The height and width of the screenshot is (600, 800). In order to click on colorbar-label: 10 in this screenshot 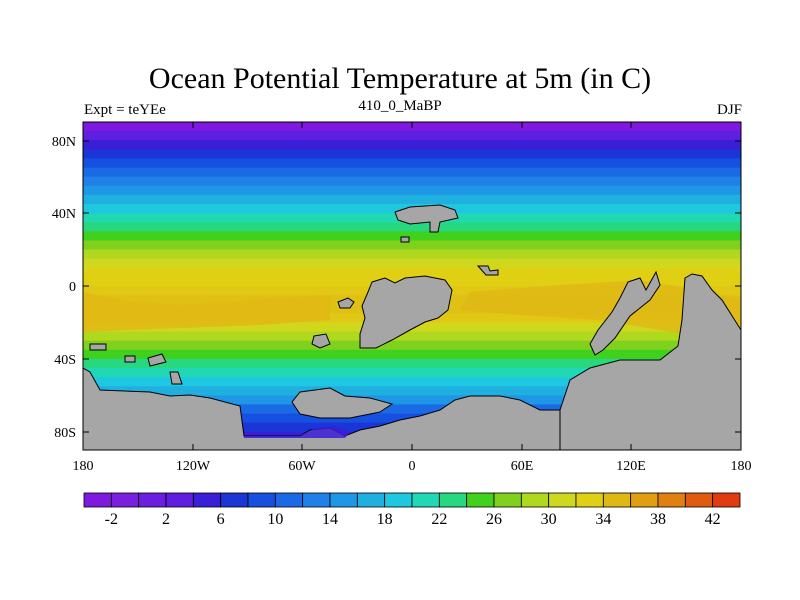, I will do `click(275, 519)`.